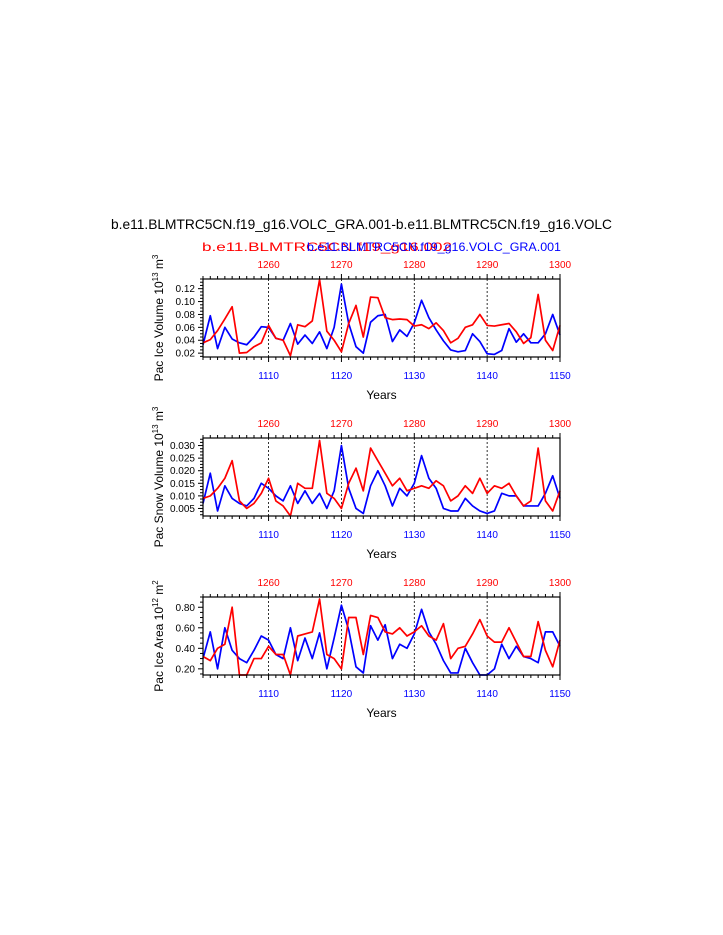  I want to click on y-tick-label: 0.40, so click(186, 649).